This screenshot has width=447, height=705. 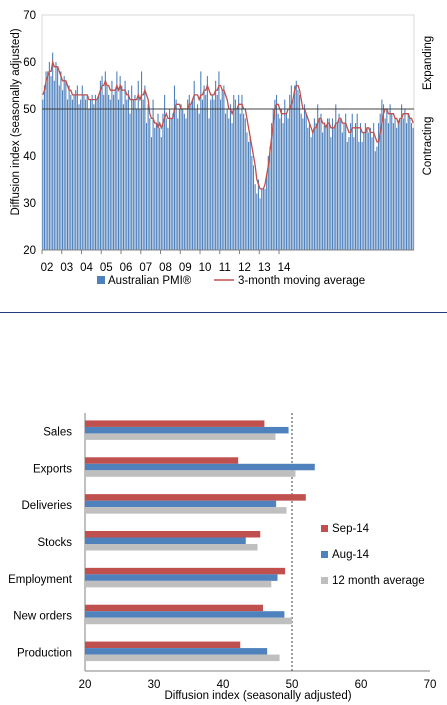 What do you see at coordinates (29, 110) in the screenshot?
I see `y-tick-label: 50` at bounding box center [29, 110].